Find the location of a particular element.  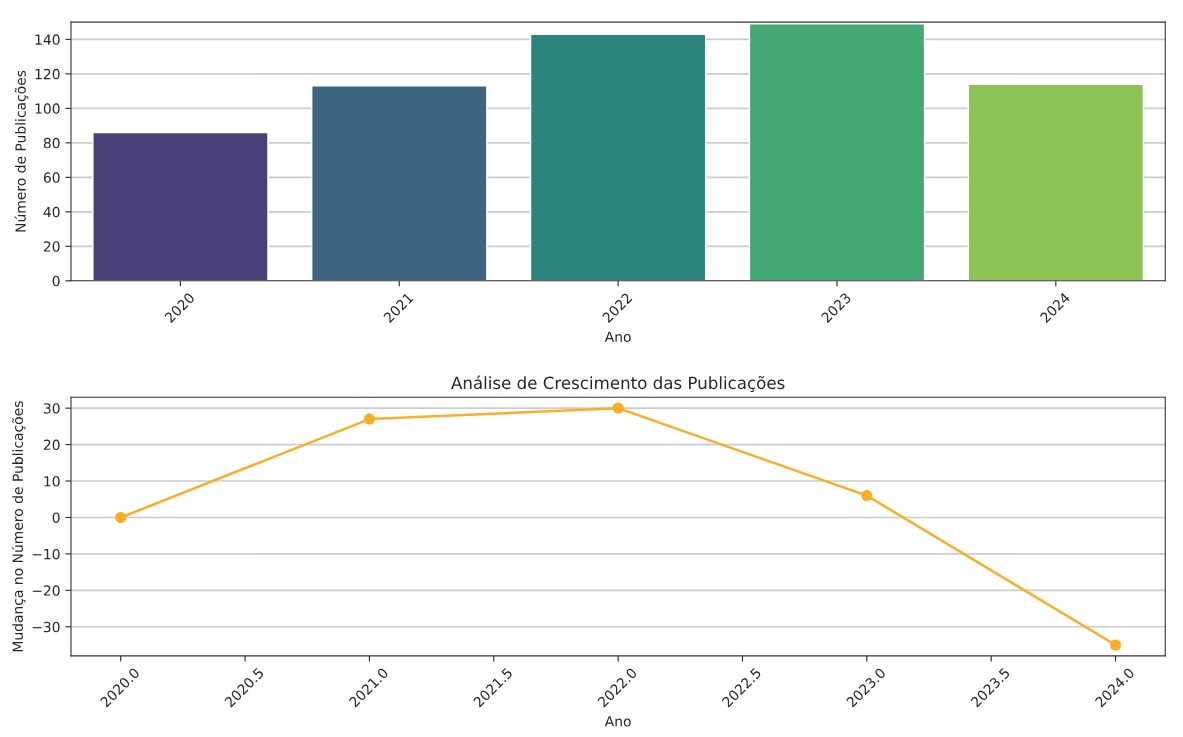

y-tick-label: 10 is located at coordinates (52, 481).